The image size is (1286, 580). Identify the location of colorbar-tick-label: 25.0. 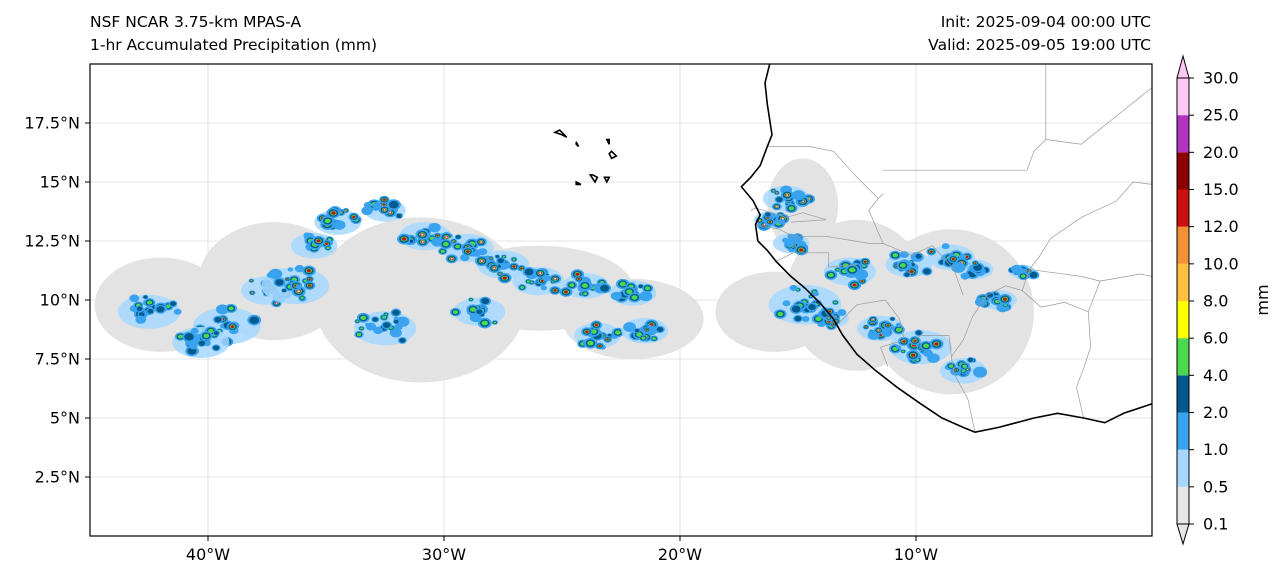
(1221, 115).